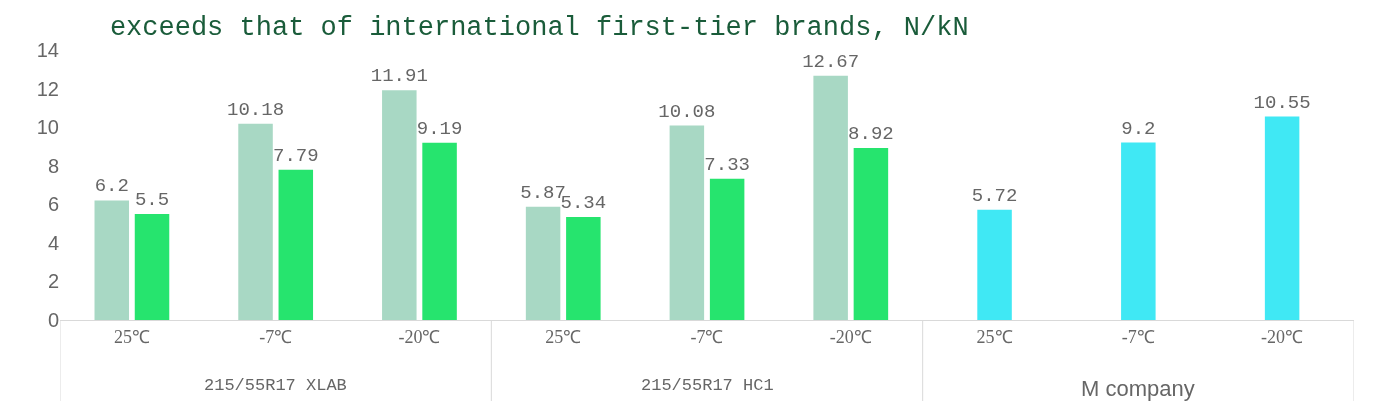 The width and height of the screenshot is (1374, 412). What do you see at coordinates (53, 281) in the screenshot?
I see `y-tick-label: 2` at bounding box center [53, 281].